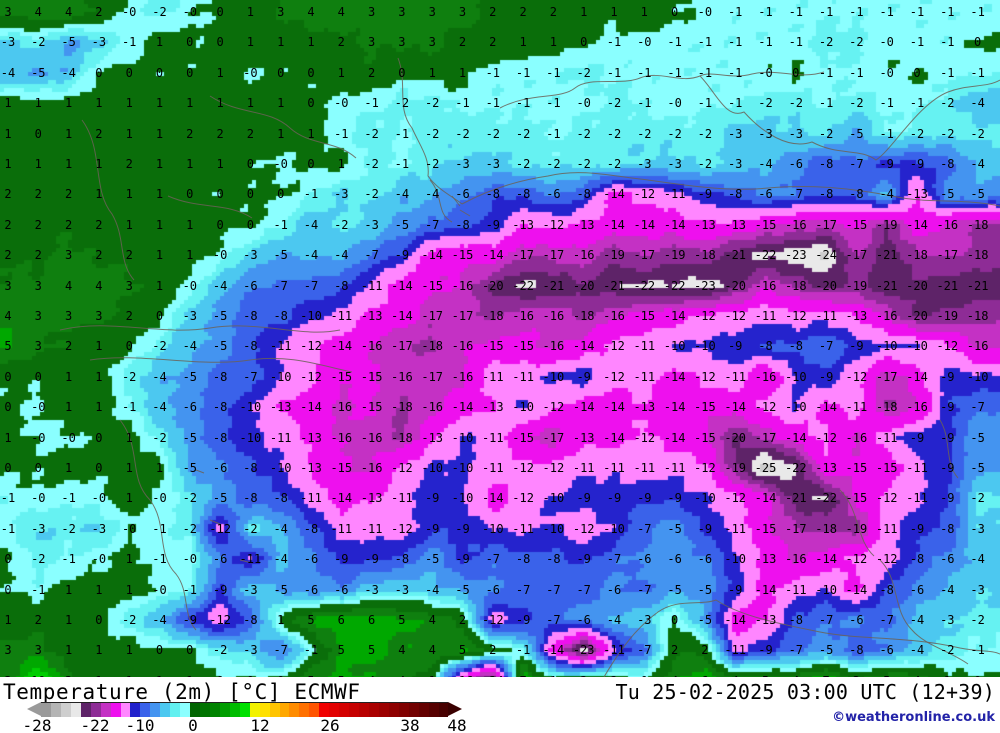 This screenshot has height=733, width=1000. I want to click on temp-value: 5, so click(310, 676).